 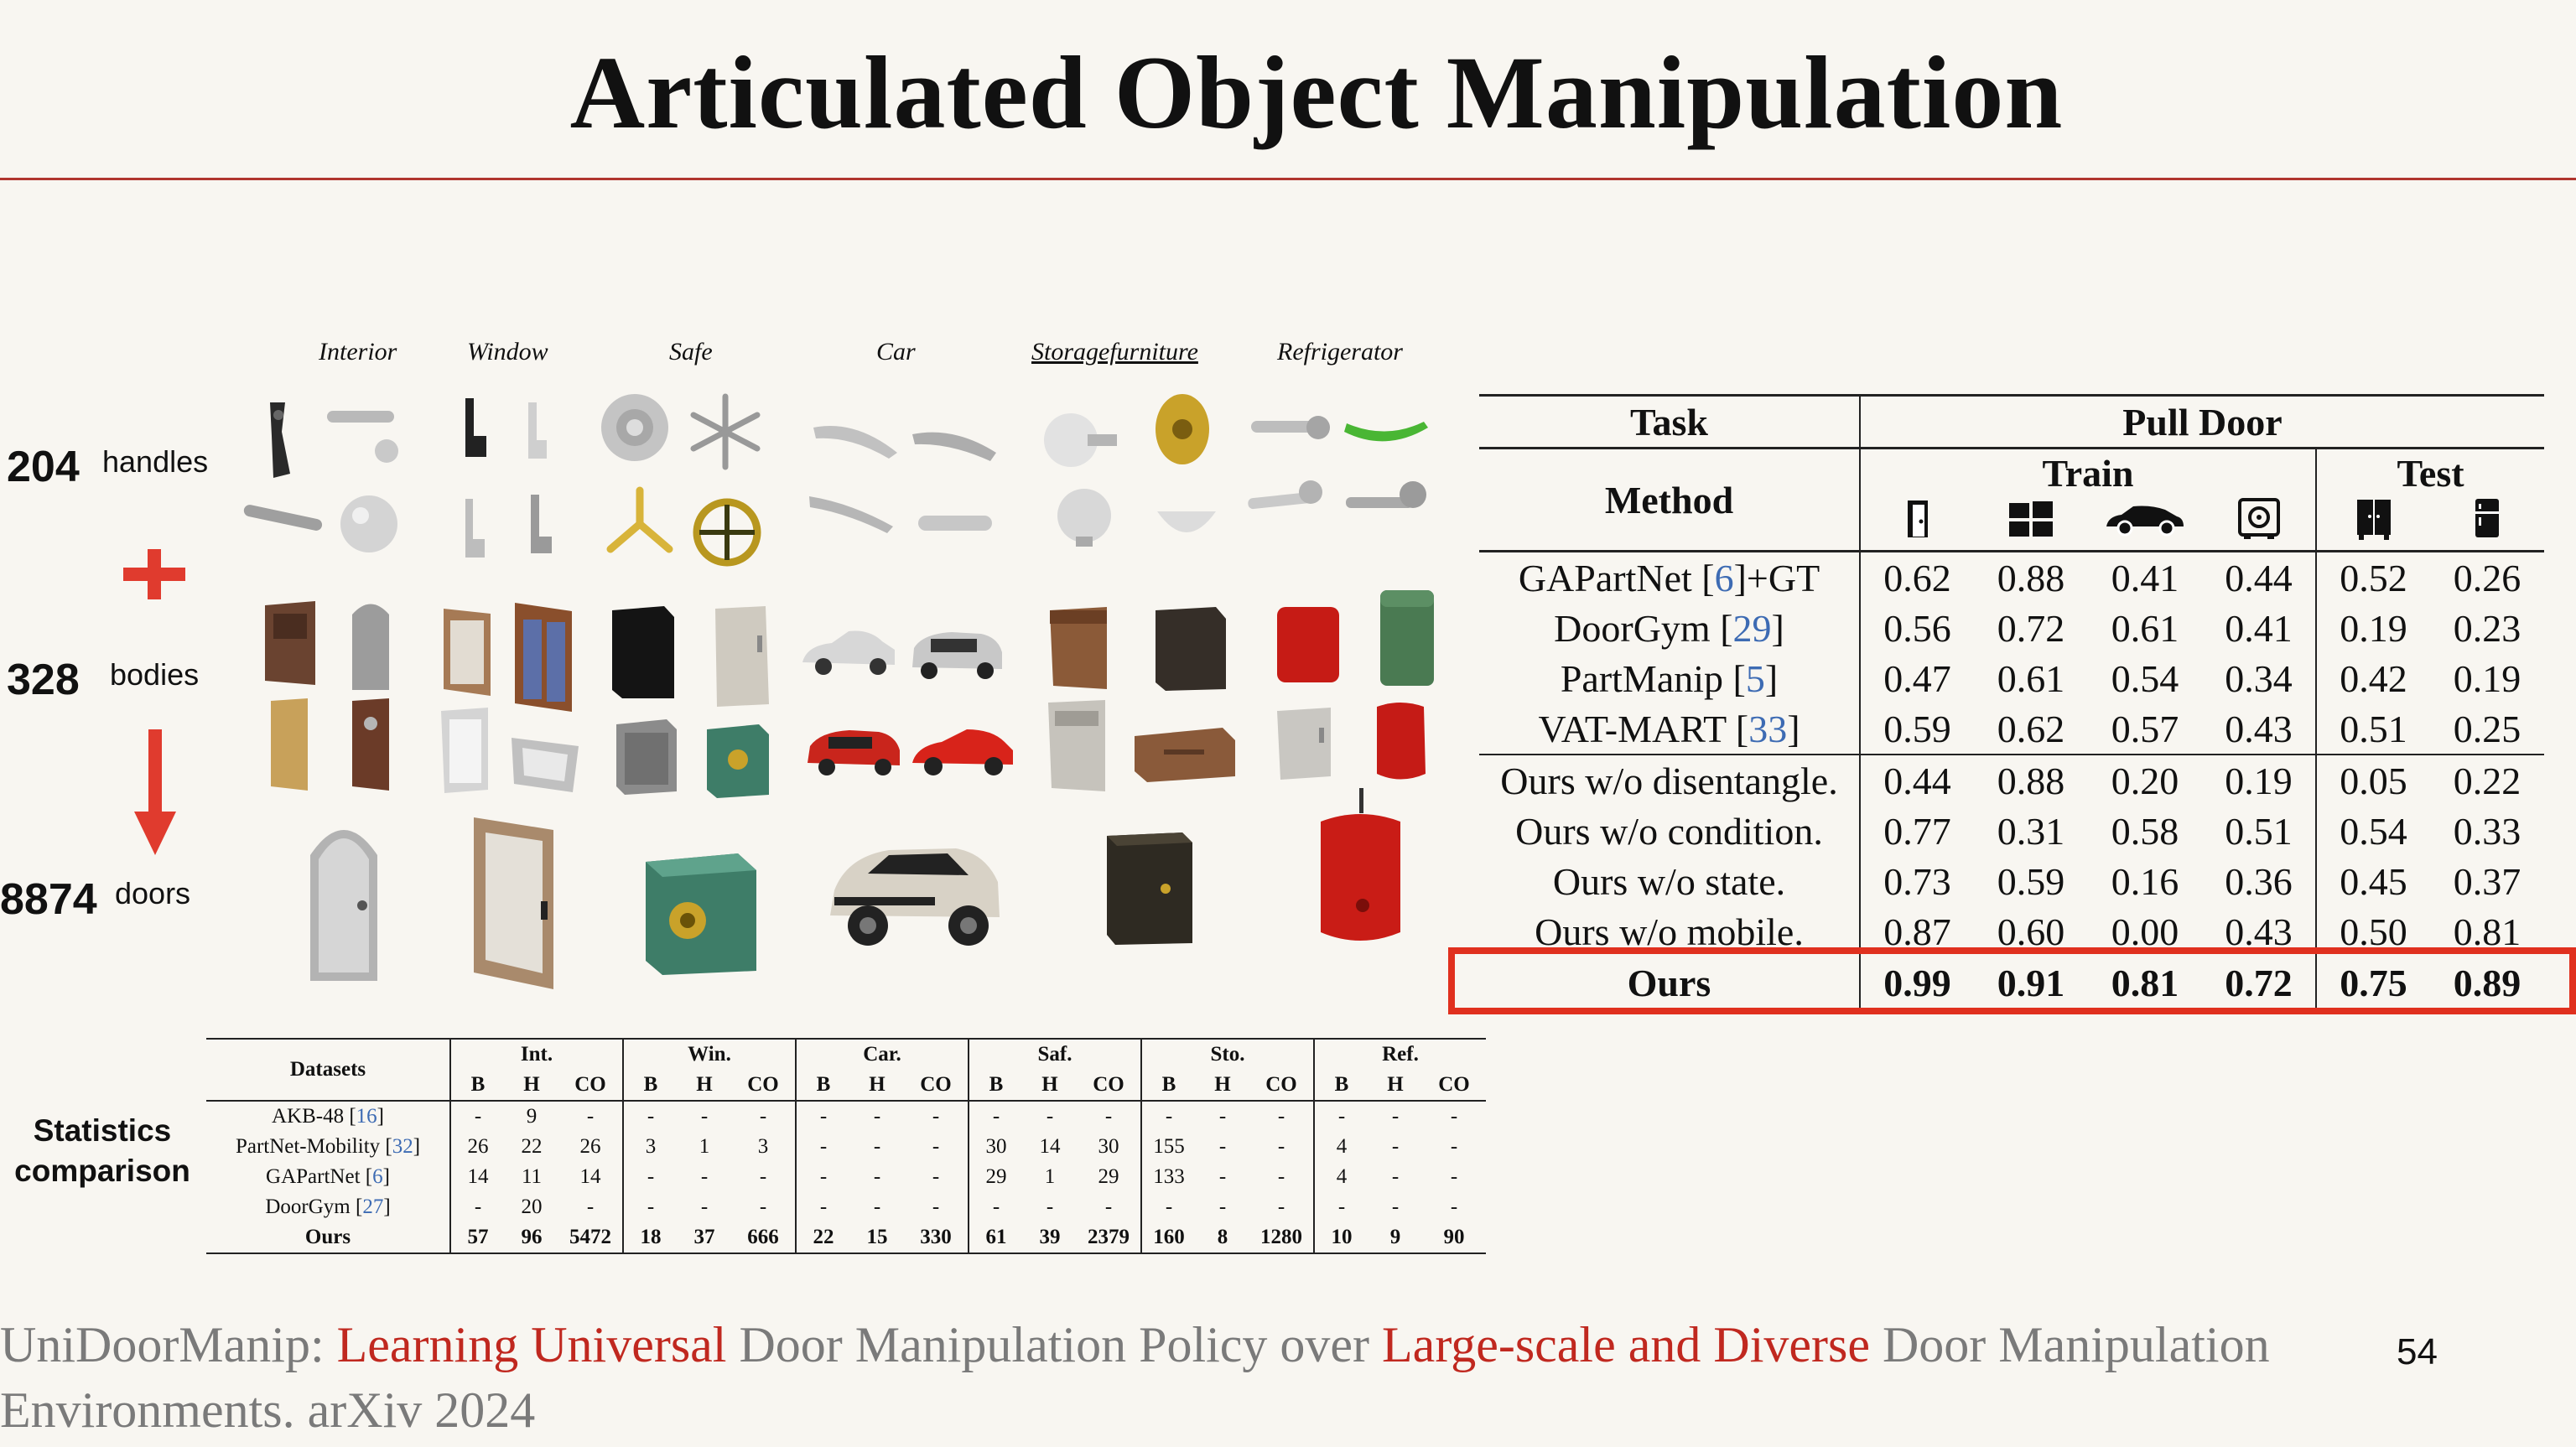 I want to click on result-value: 0.54, so click(x=2373, y=831).